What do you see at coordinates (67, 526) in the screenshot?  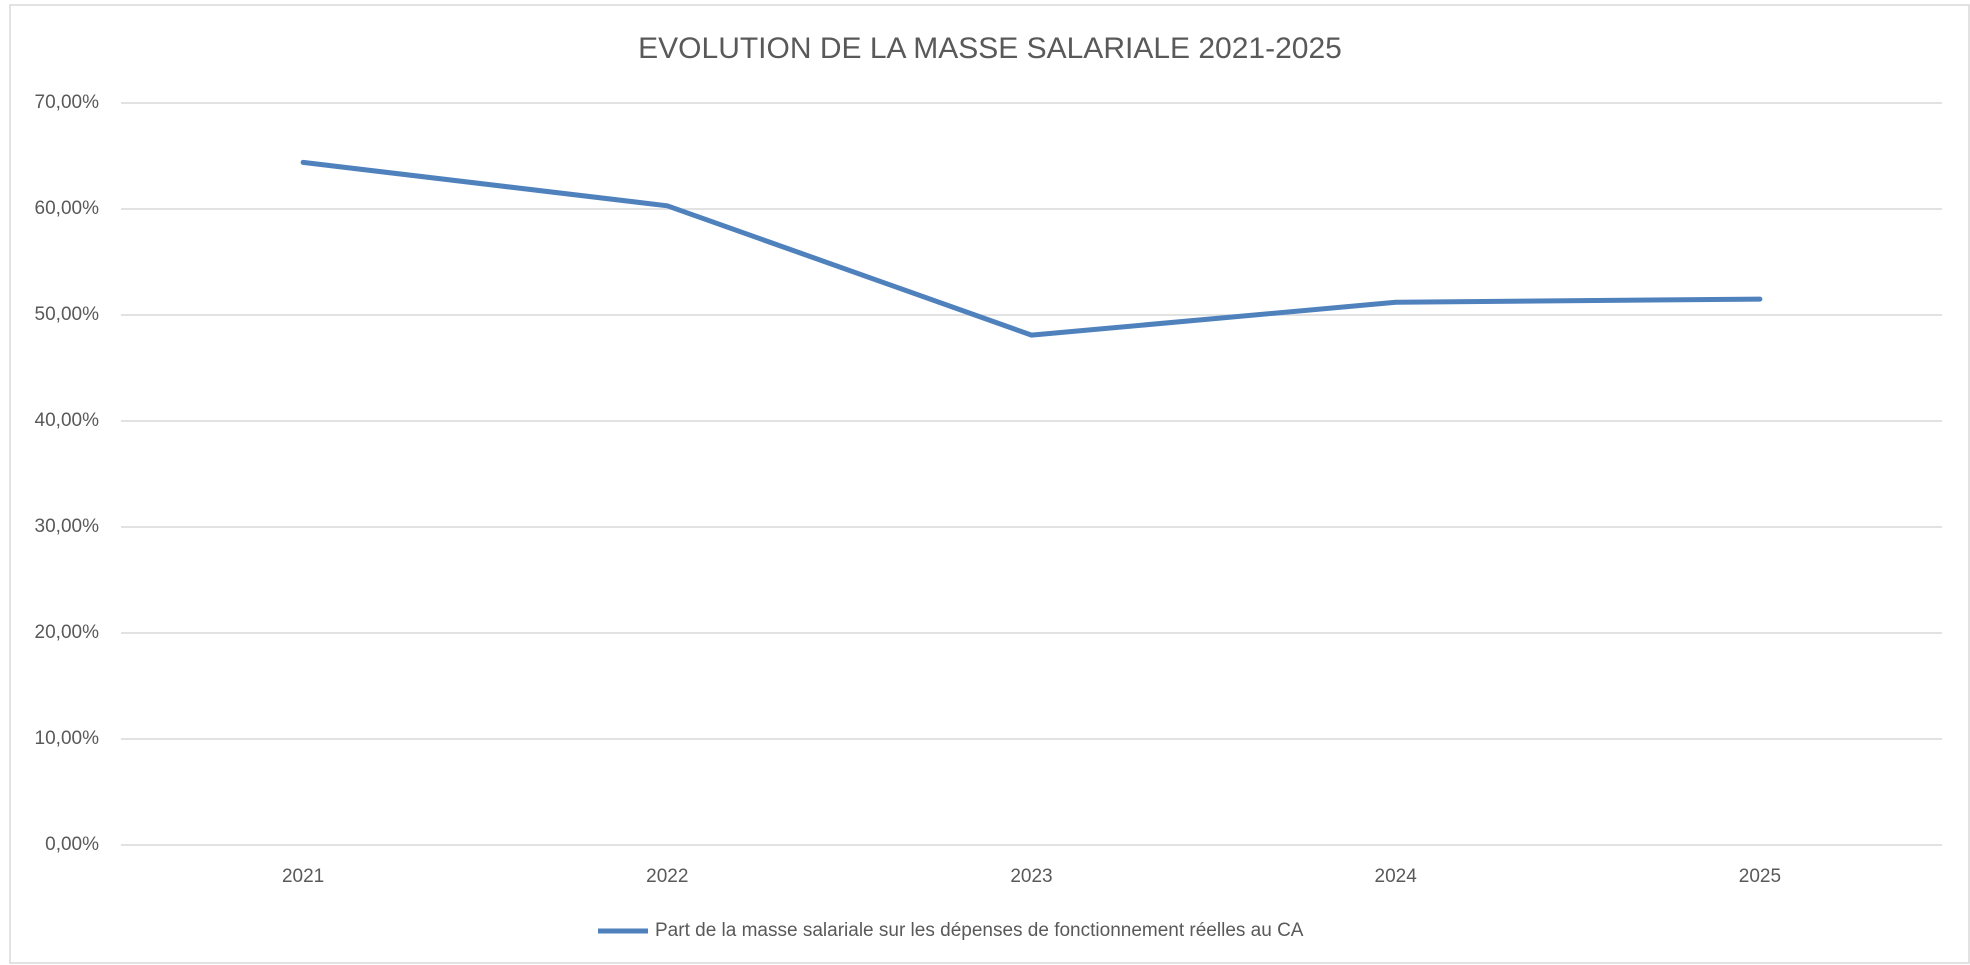 I see `y-tick-label: 30,00%` at bounding box center [67, 526].